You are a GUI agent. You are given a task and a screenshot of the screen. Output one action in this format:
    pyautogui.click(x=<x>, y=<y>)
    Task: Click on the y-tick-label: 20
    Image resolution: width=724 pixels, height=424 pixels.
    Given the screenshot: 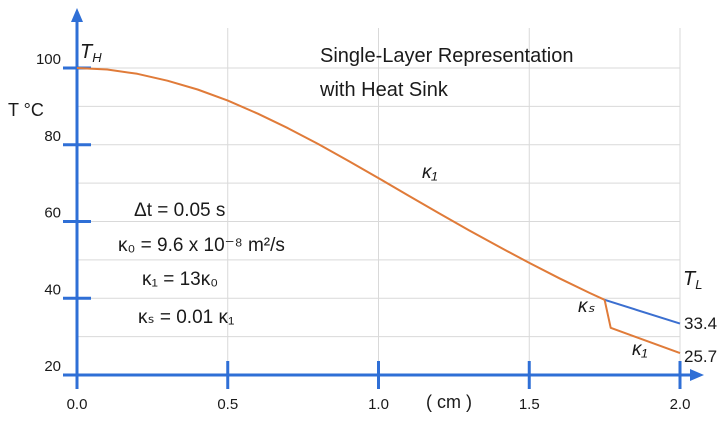 What is the action you would take?
    pyautogui.click(x=52, y=366)
    